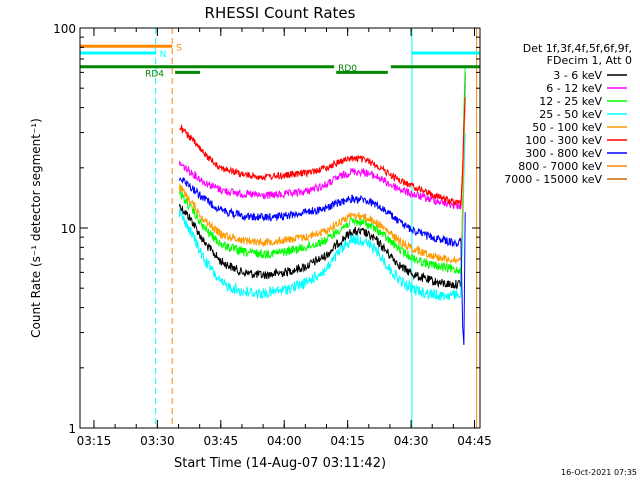  I want to click on x-tick-label-1: 03:30, so click(157, 441).